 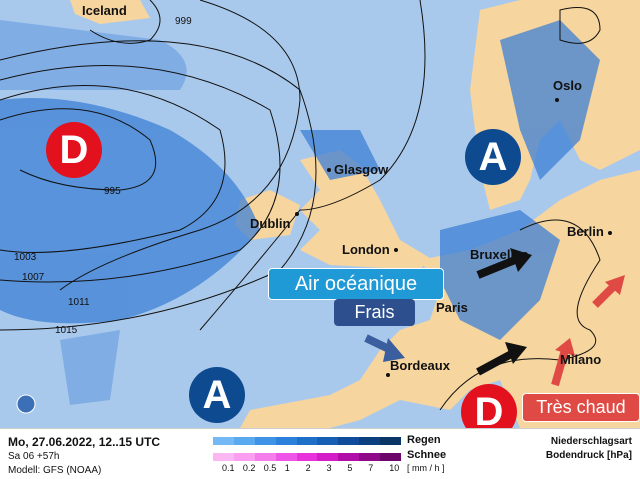 What do you see at coordinates (249, 468) in the screenshot?
I see `scale-tick: 0.2` at bounding box center [249, 468].